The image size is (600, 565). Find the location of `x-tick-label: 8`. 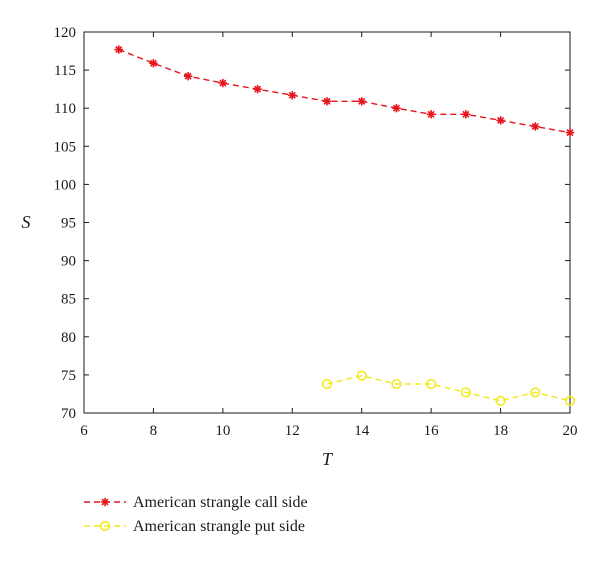

x-tick-label: 8 is located at coordinates (154, 431).